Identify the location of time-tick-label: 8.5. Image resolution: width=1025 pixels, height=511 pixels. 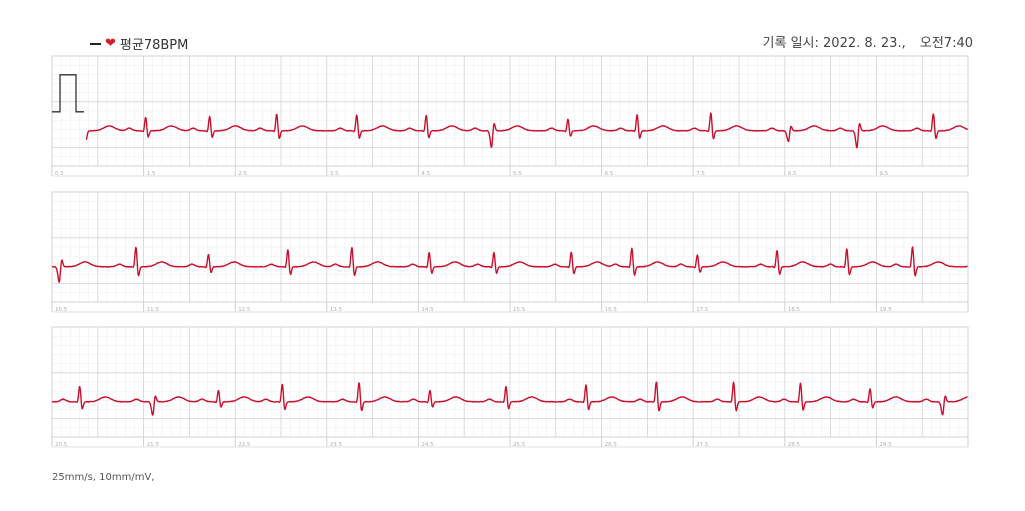
(792, 174).